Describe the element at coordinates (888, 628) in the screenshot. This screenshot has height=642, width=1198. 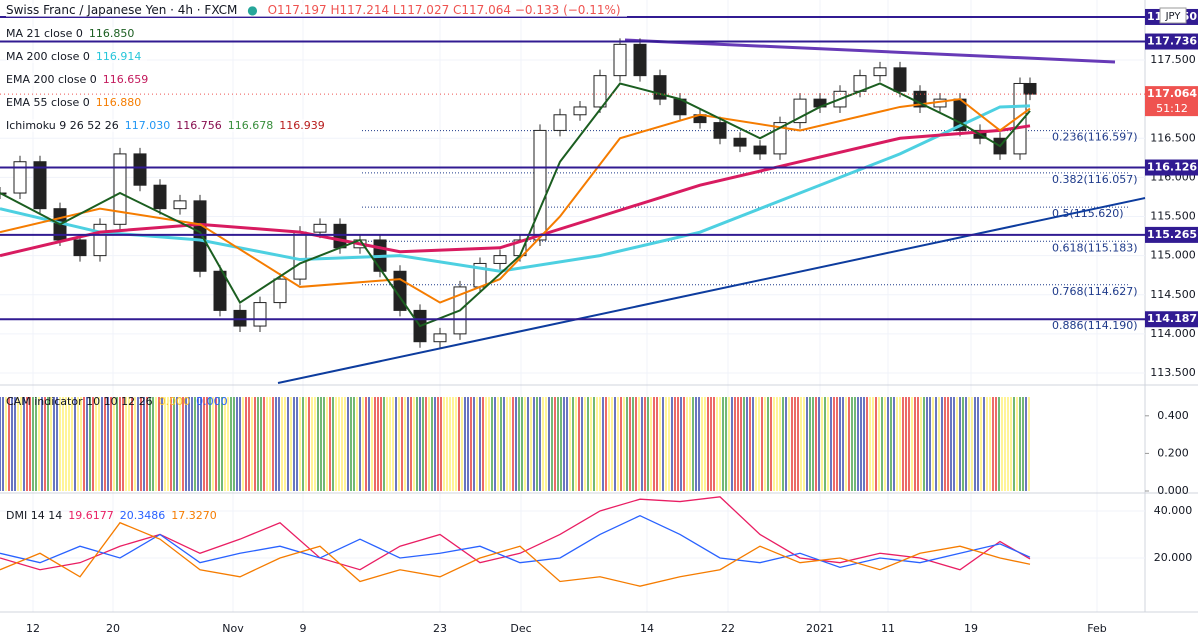
I see `time-label: 11` at that location.